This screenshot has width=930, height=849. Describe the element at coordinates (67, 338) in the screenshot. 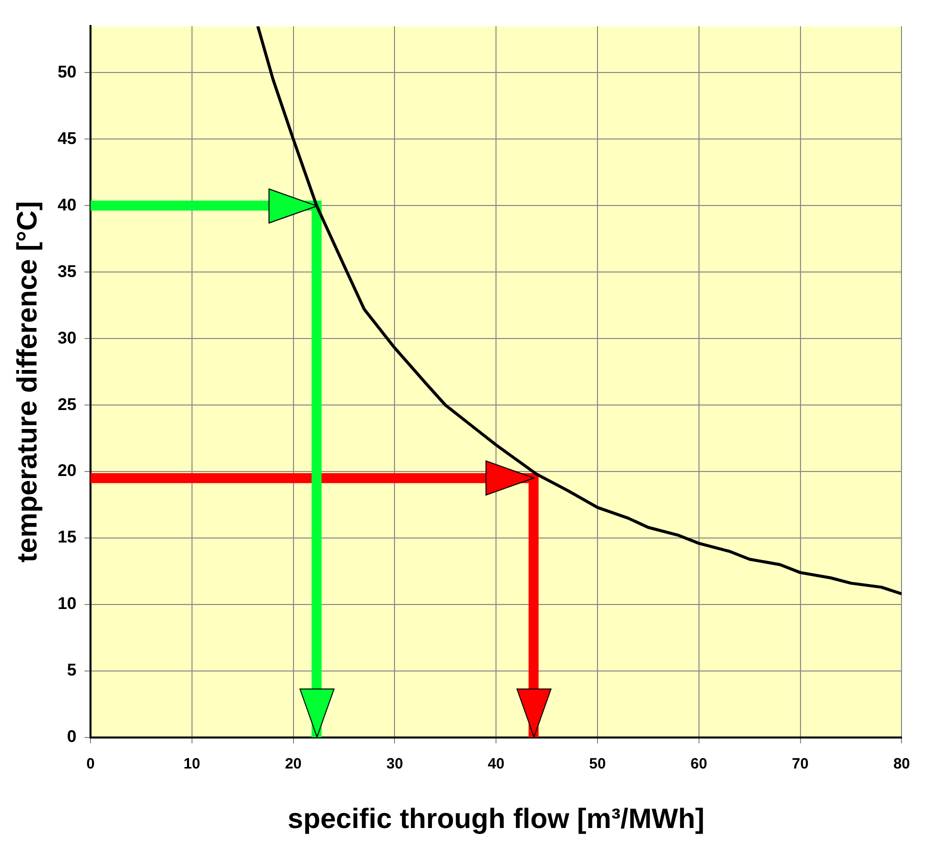

I see `y-tick-label: 30` at that location.